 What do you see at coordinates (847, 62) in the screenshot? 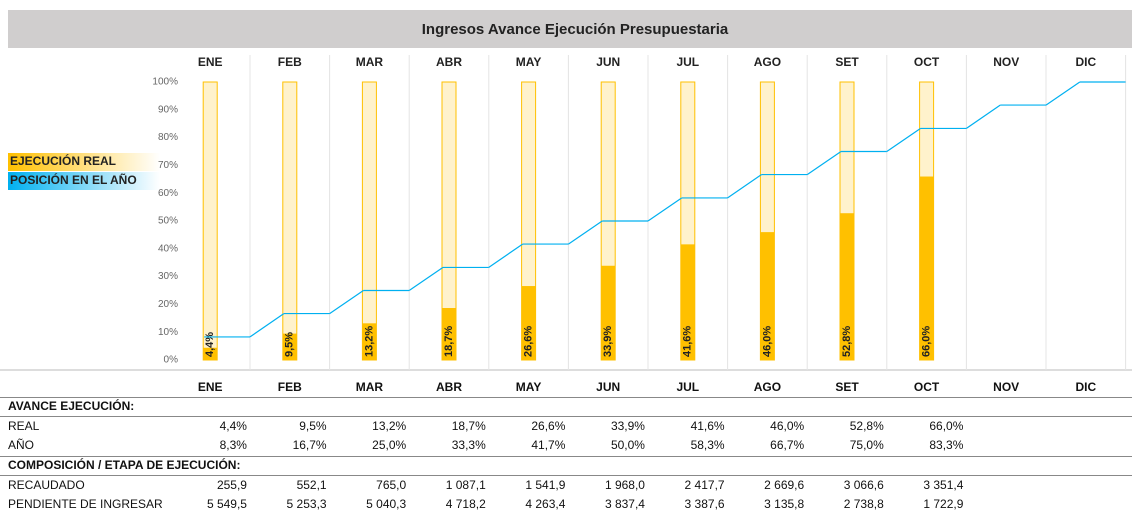
I see `x-tick-label: SET` at bounding box center [847, 62].